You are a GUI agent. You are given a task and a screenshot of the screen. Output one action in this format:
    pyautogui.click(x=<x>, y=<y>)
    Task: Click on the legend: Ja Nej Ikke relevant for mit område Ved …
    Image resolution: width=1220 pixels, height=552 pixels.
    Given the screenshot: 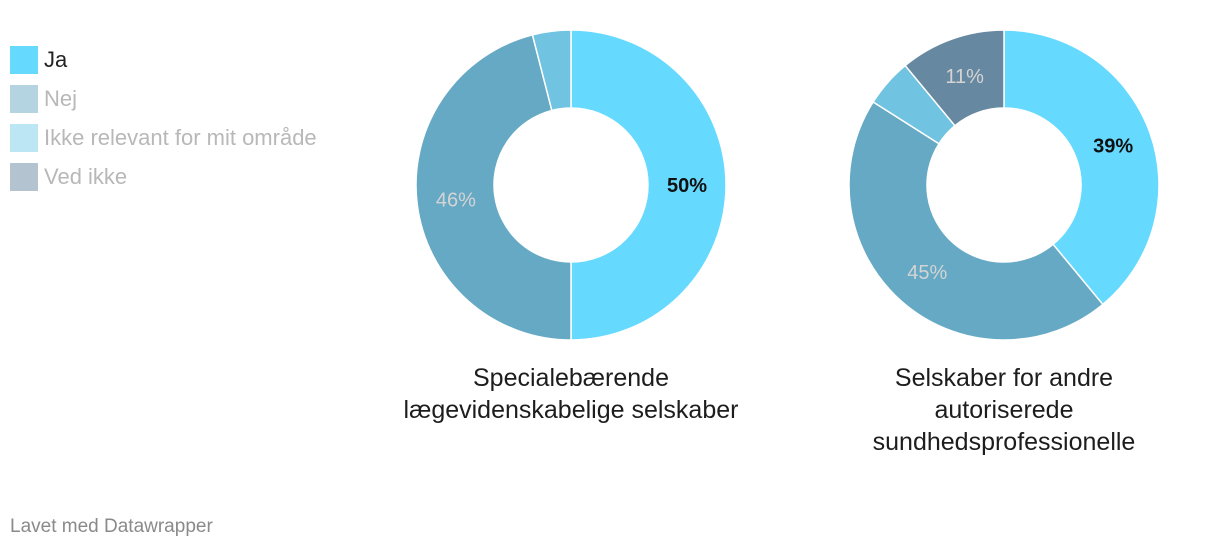 What is the action you would take?
    pyautogui.click(x=163, y=118)
    